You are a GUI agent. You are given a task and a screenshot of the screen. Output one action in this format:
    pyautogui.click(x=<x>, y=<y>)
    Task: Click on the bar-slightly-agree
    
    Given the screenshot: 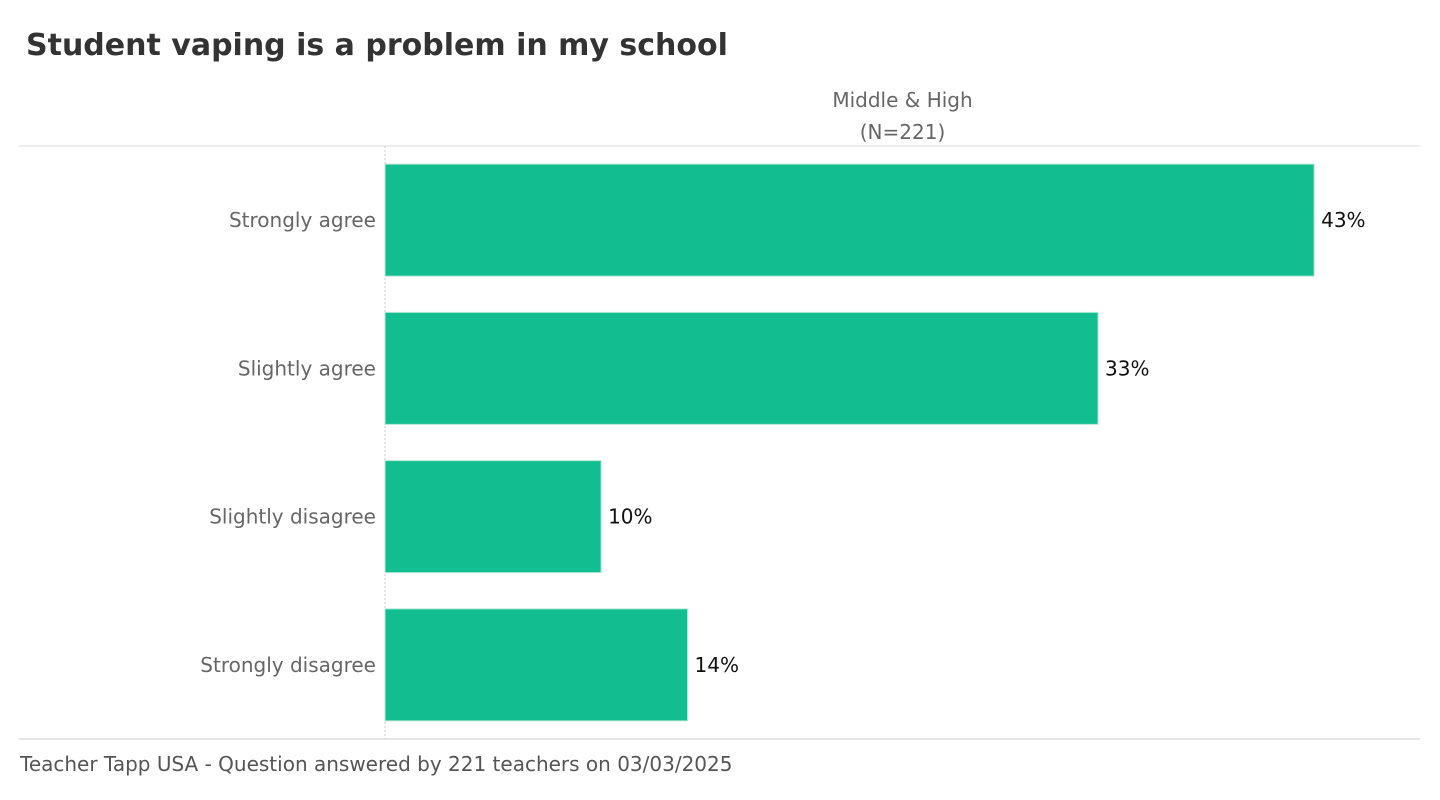 What is the action you would take?
    pyautogui.click(x=741, y=368)
    